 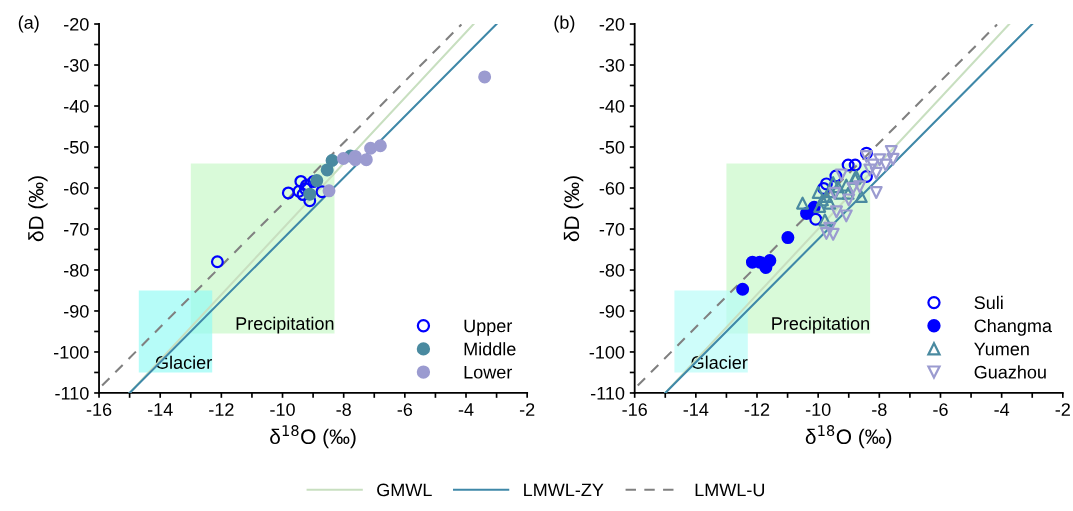 What do you see at coordinates (488, 372) in the screenshot?
I see `legend-label: Lower` at bounding box center [488, 372].